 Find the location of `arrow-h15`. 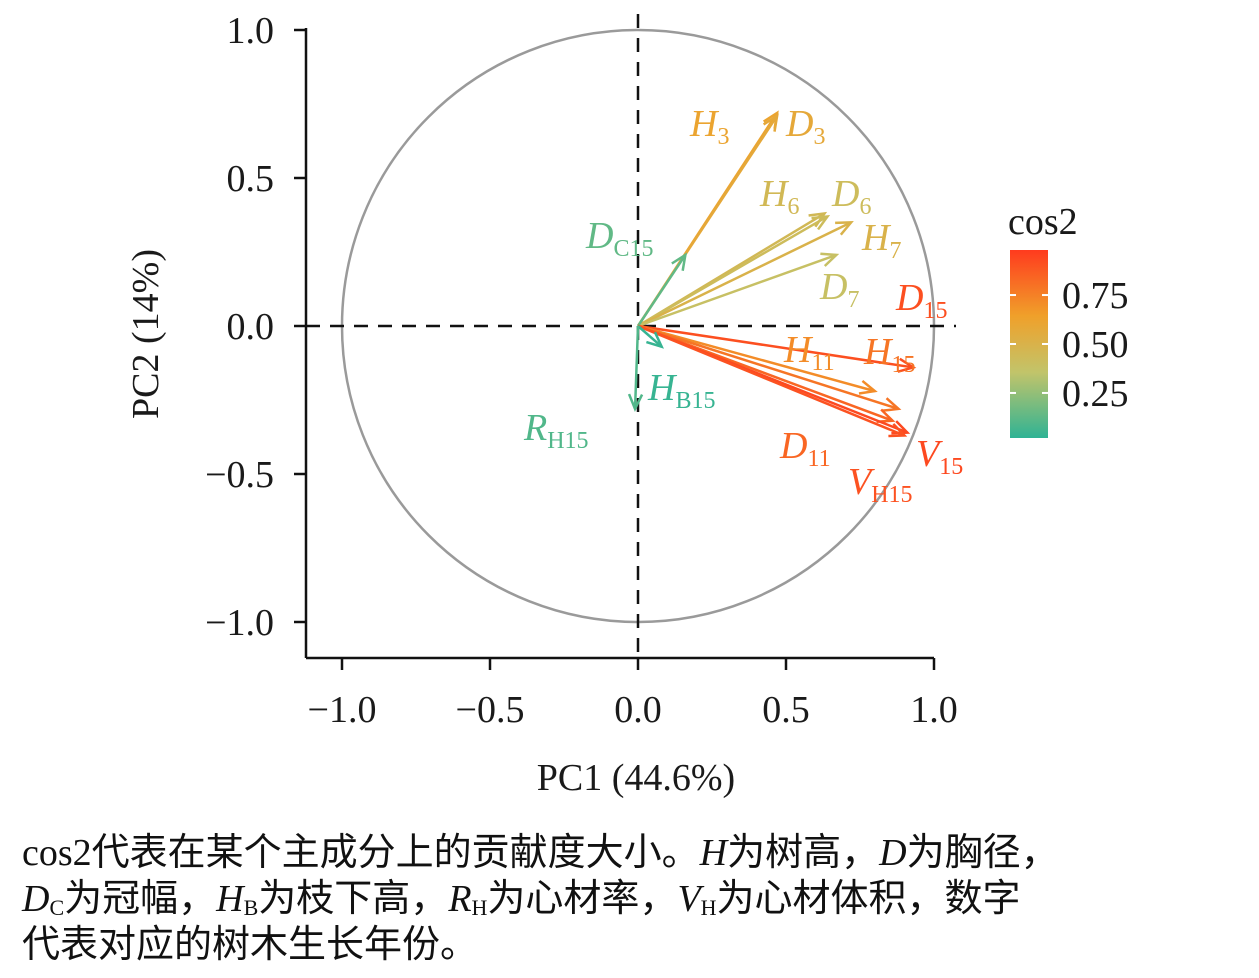

arrow-h15 is located at coordinates (769, 368).